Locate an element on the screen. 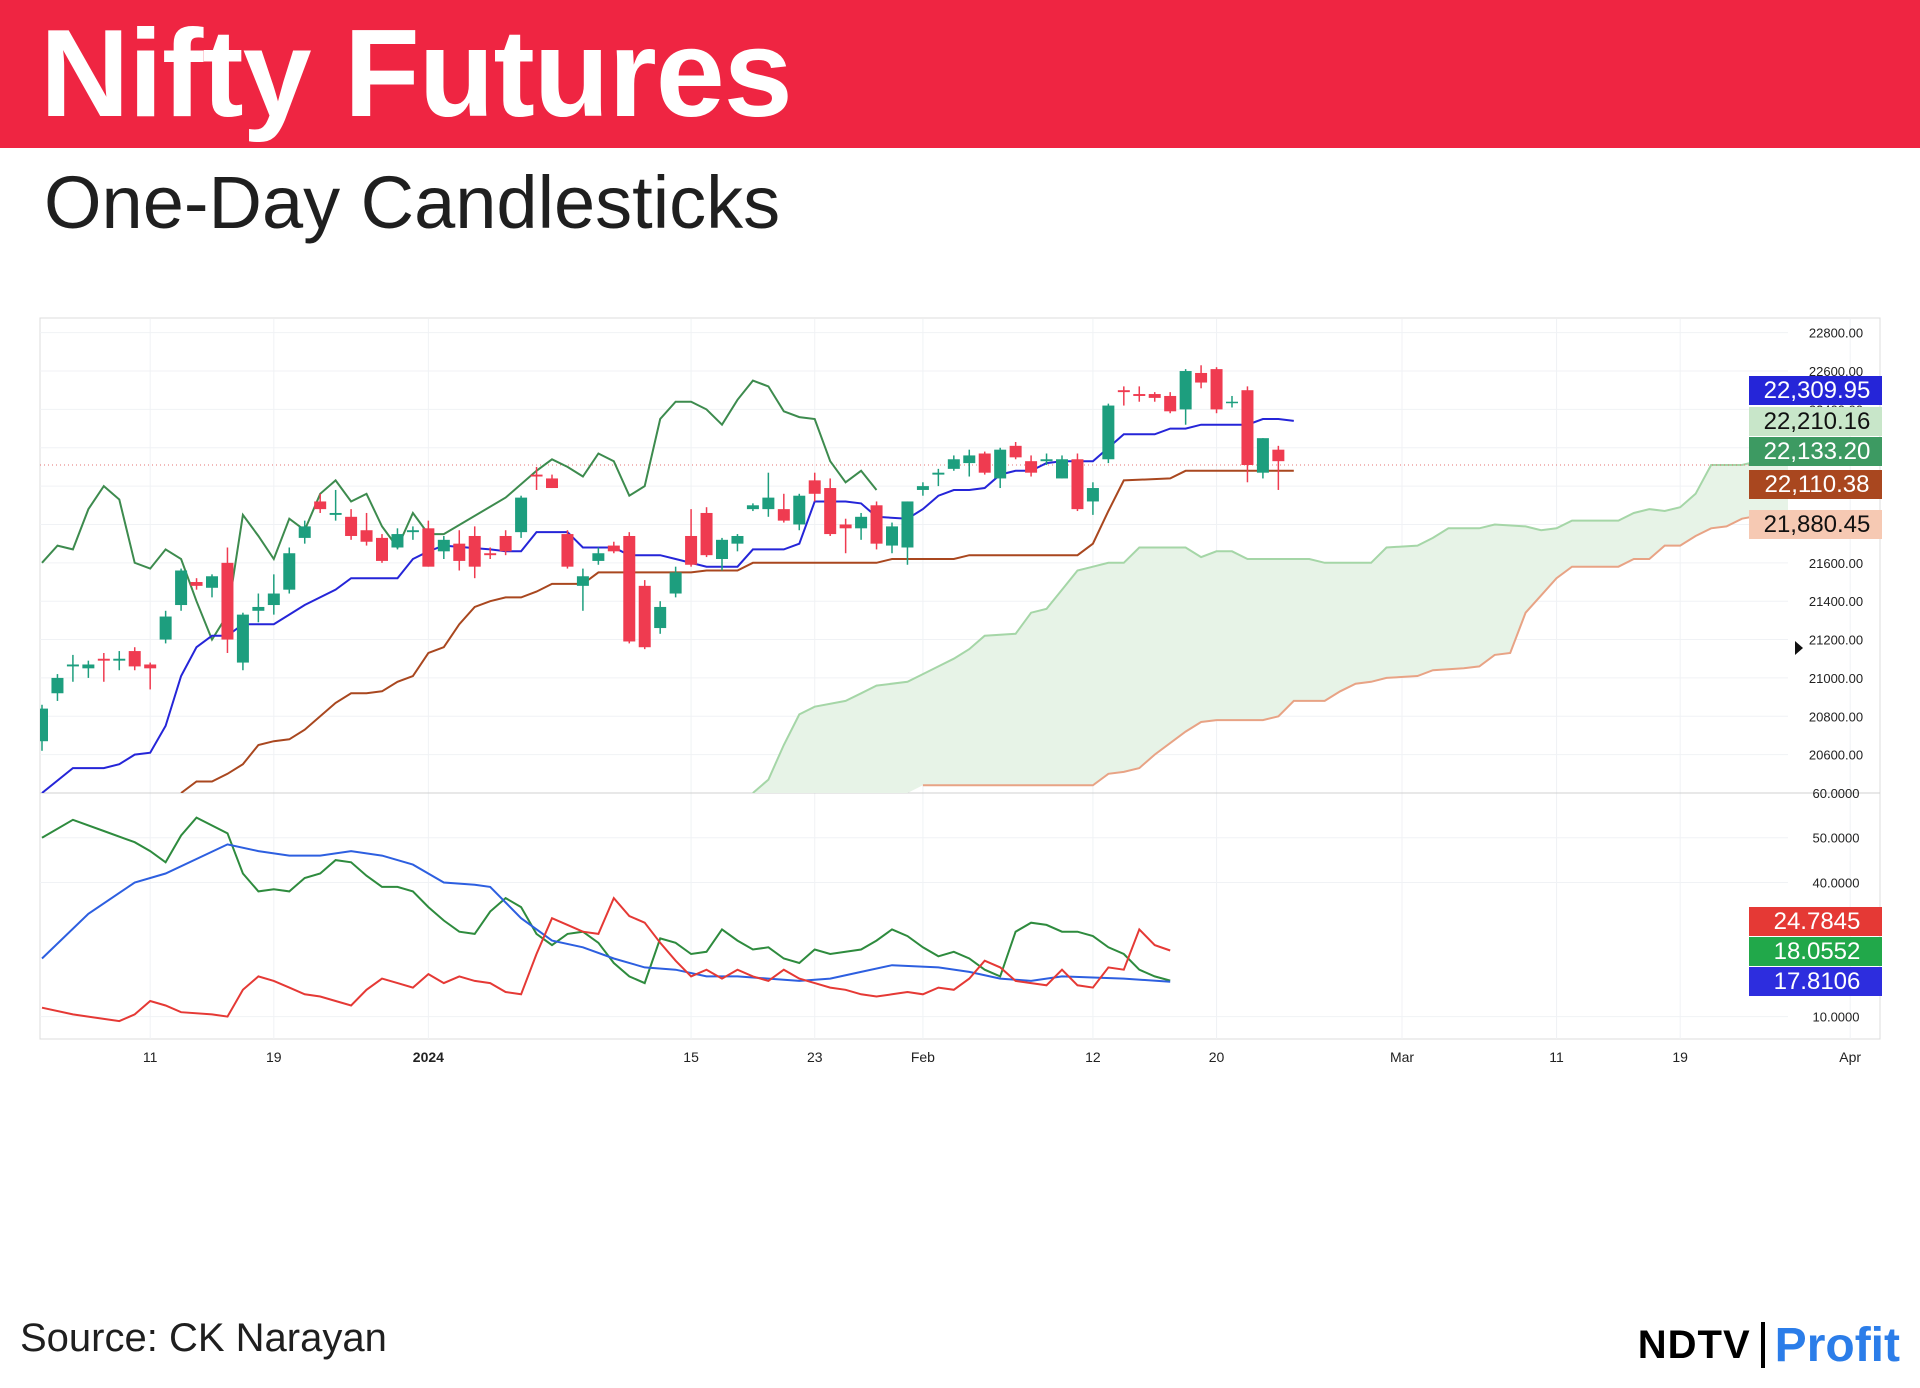  price-label-badge: 22,133.20 is located at coordinates (1815, 451).